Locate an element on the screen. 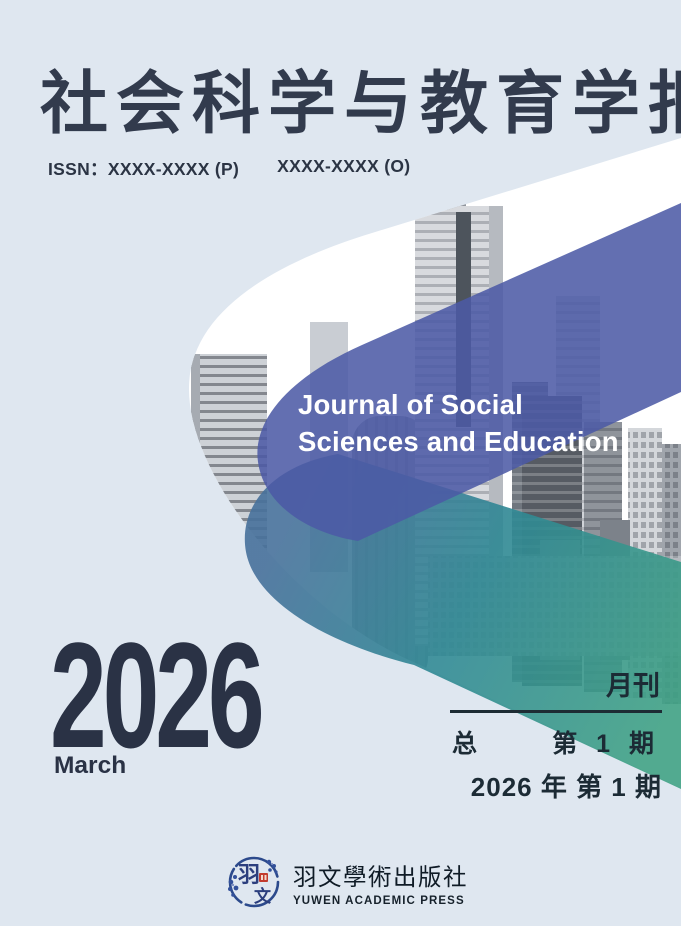 The image size is (681, 926). cumulative-number: 第 1 期 is located at coordinates (606, 744).